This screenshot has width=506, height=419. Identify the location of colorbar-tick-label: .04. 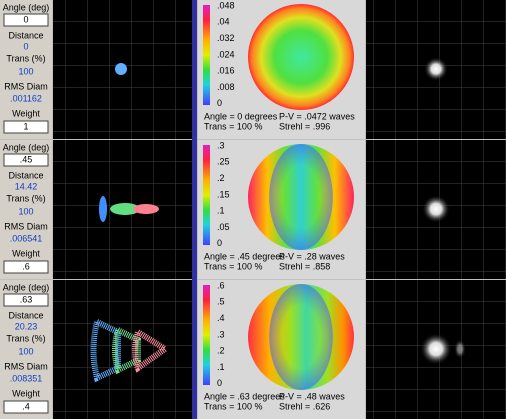
(223, 22).